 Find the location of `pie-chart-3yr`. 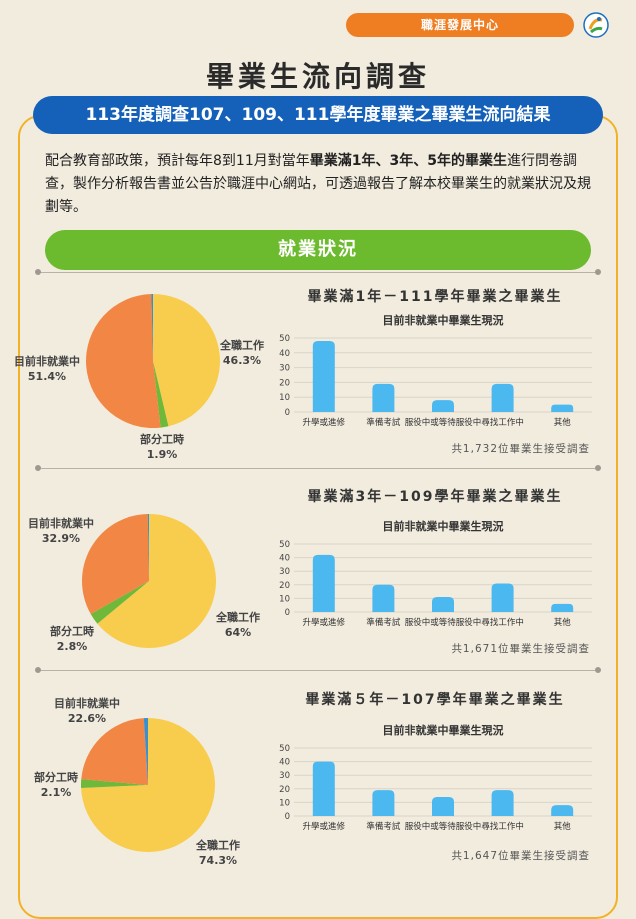

pie-chart-3yr is located at coordinates (149, 581).